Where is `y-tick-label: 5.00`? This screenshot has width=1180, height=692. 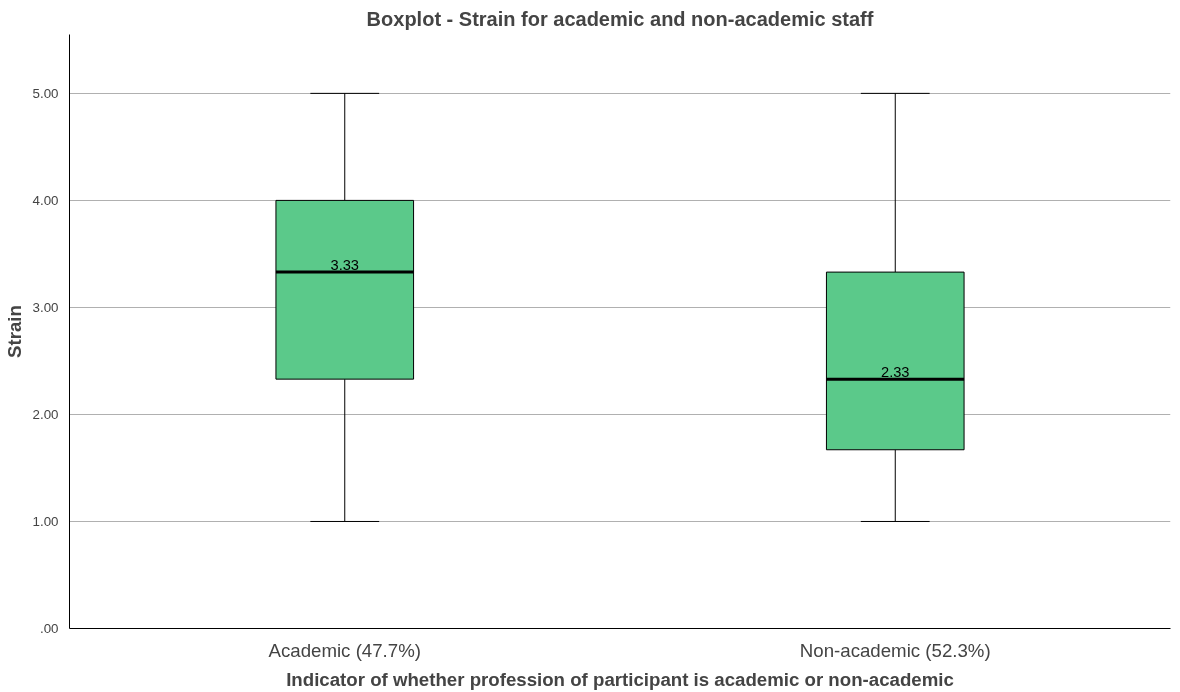
y-tick-label: 5.00 is located at coordinates (45, 93).